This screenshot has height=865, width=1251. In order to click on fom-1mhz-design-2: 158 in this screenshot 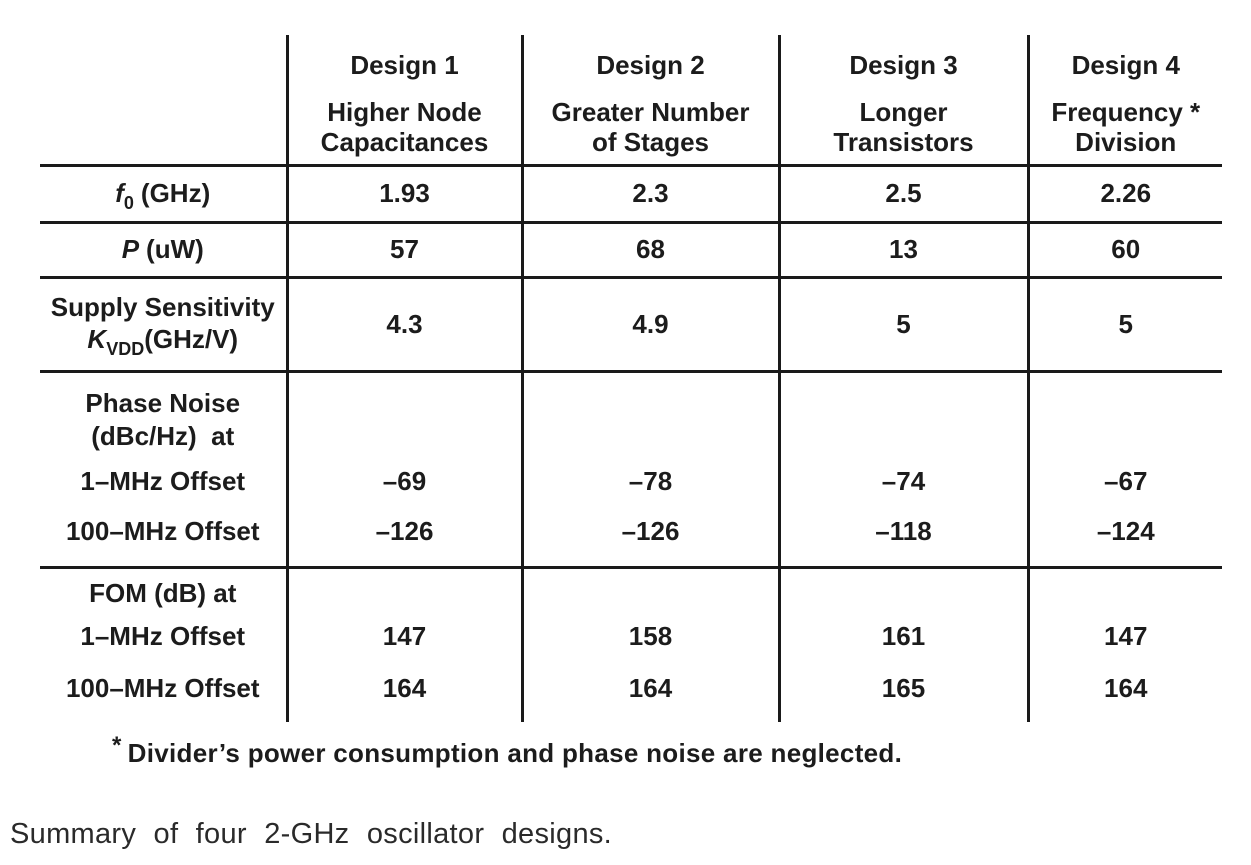, I will do `click(650, 636)`.